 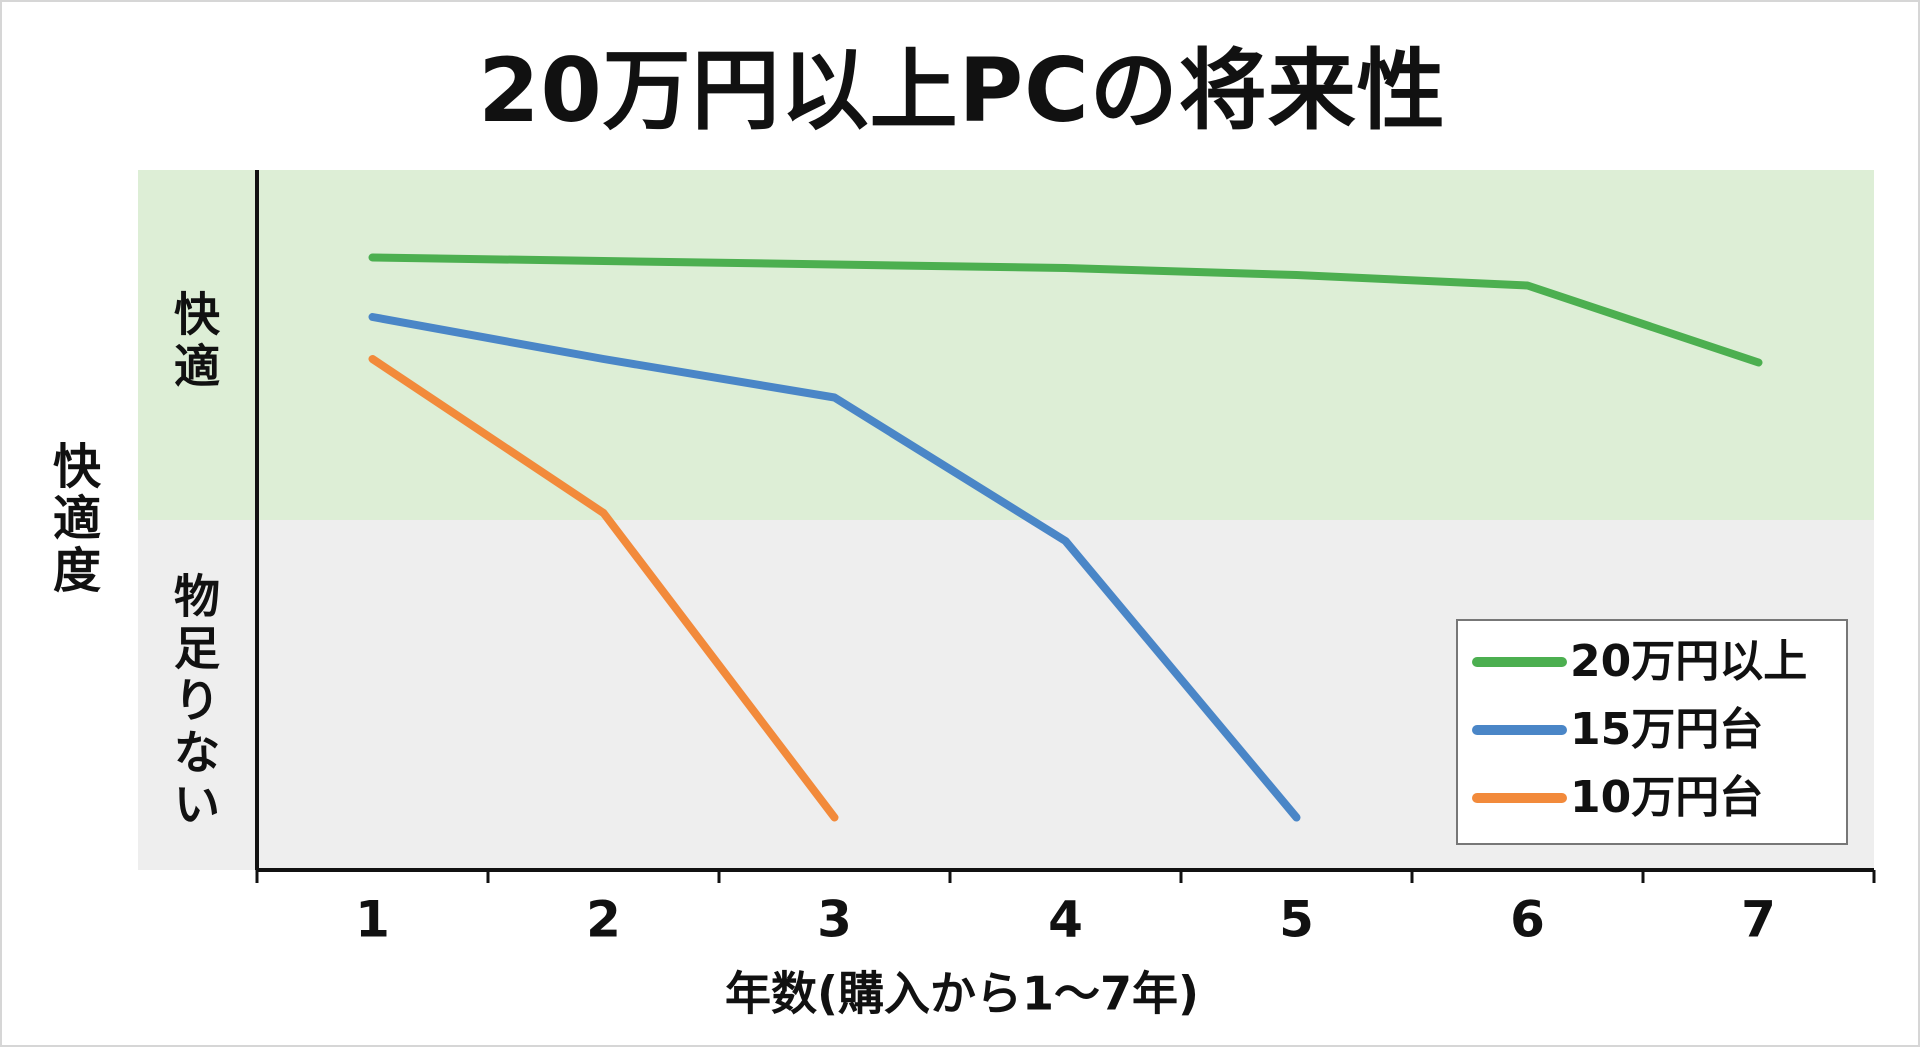 I want to click on x-tick-label-1: 1, so click(x=372, y=920).